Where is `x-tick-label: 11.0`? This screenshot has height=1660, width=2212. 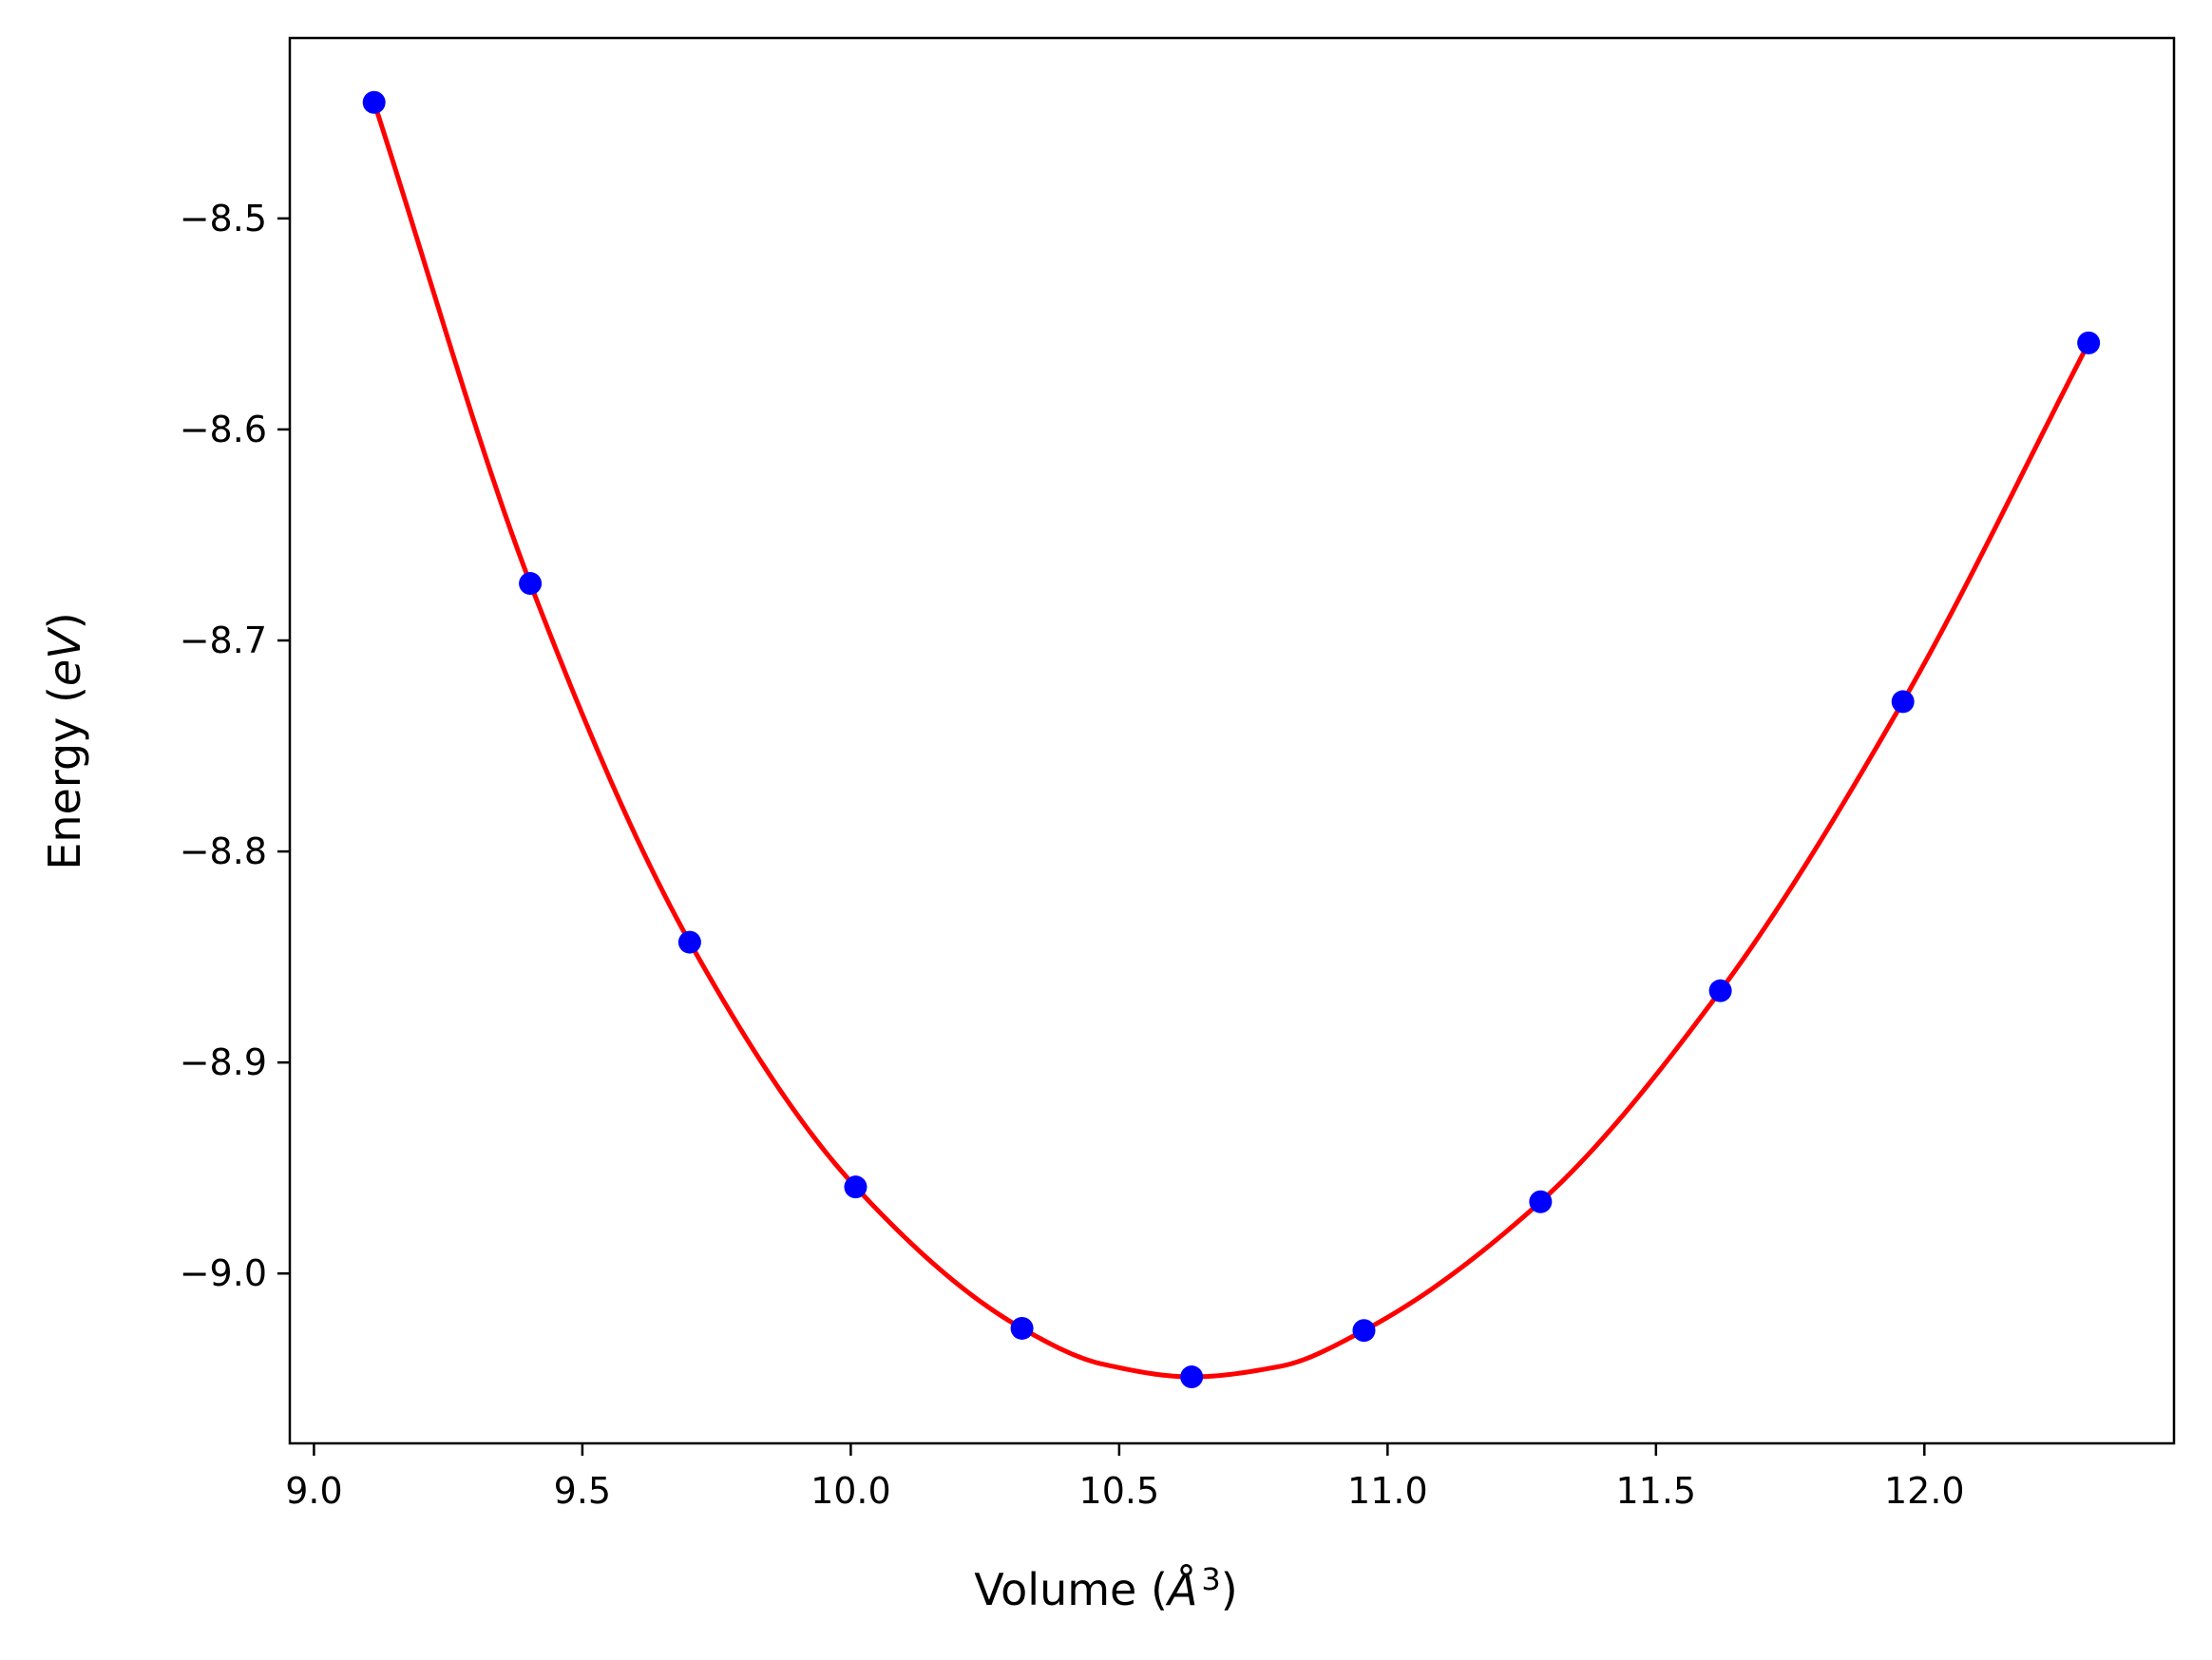
x-tick-label: 11.0 is located at coordinates (1388, 1491).